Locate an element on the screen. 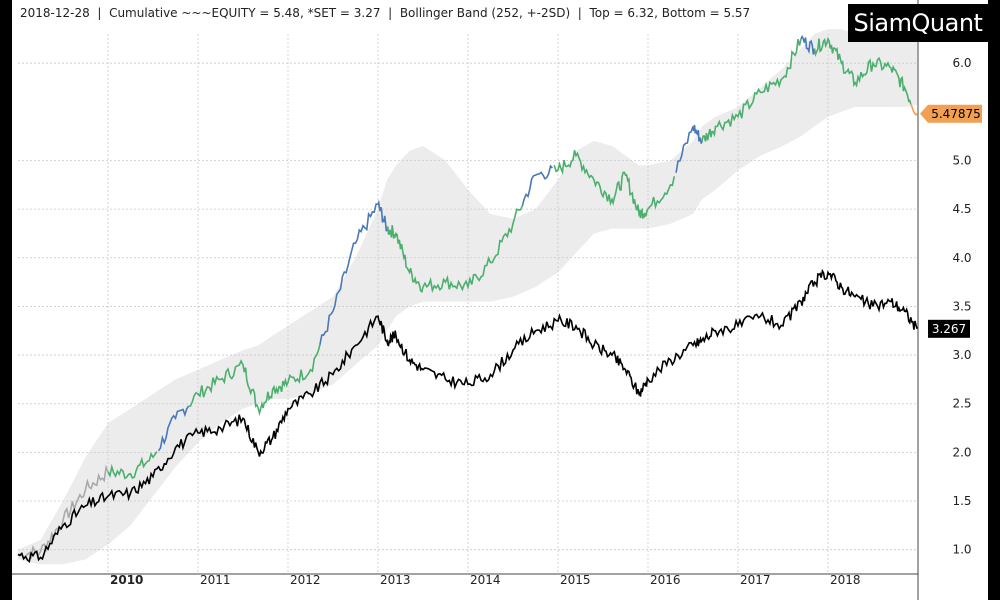 The image size is (1000, 600). equity-last-value-tag is located at coordinates (951, 113).